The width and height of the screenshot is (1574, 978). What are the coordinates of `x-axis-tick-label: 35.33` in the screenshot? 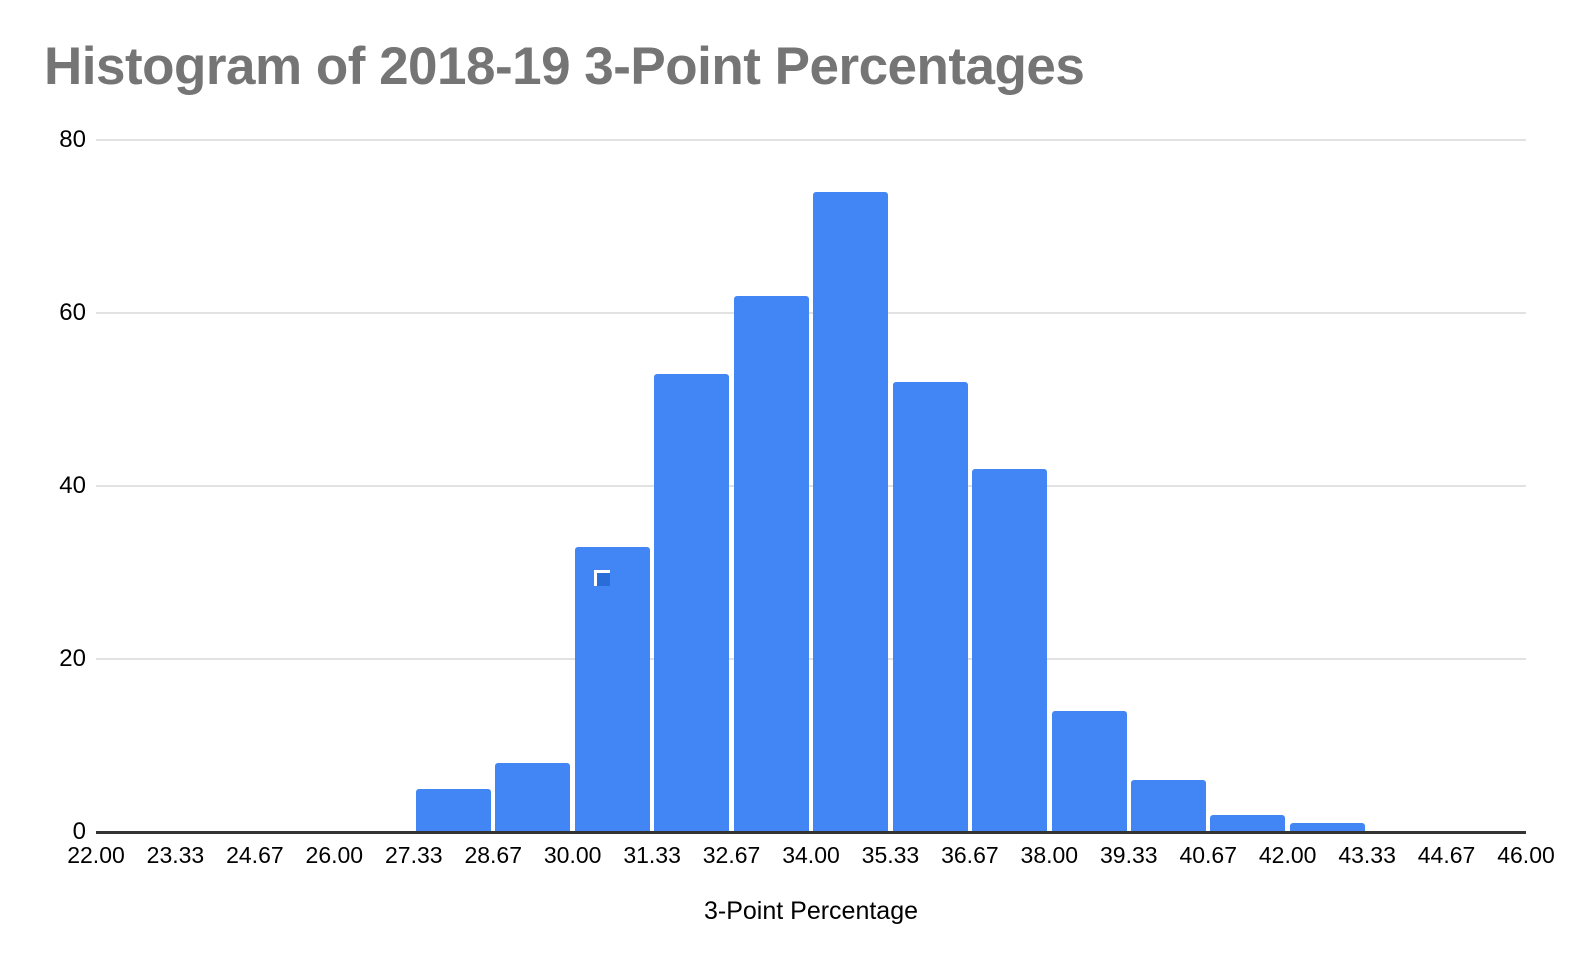 It's located at (890, 855).